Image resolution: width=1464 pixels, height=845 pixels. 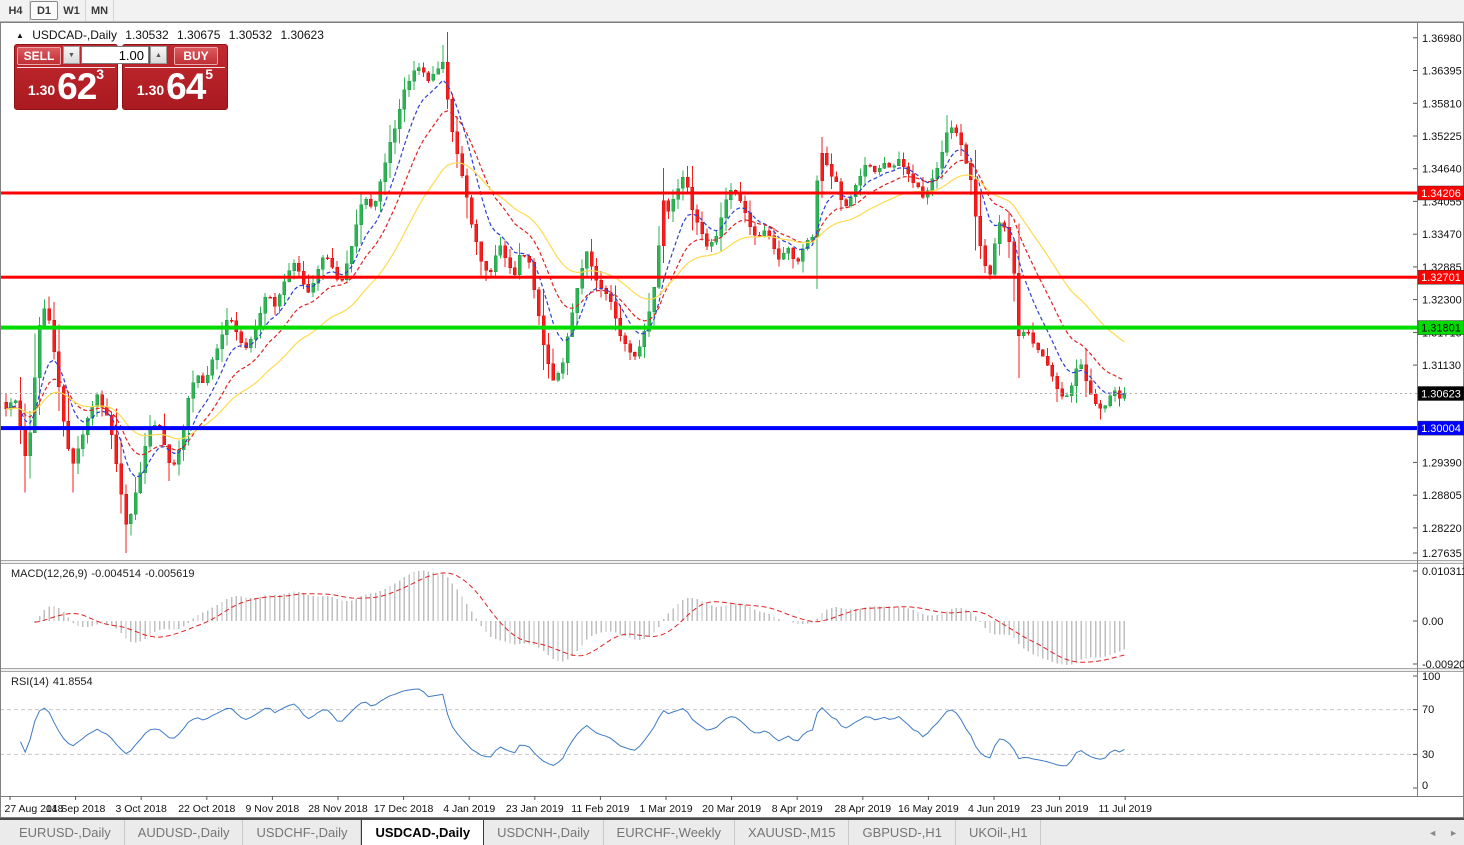 What do you see at coordinates (1442, 170) in the screenshot?
I see `price-tick-label: 1.34640` at bounding box center [1442, 170].